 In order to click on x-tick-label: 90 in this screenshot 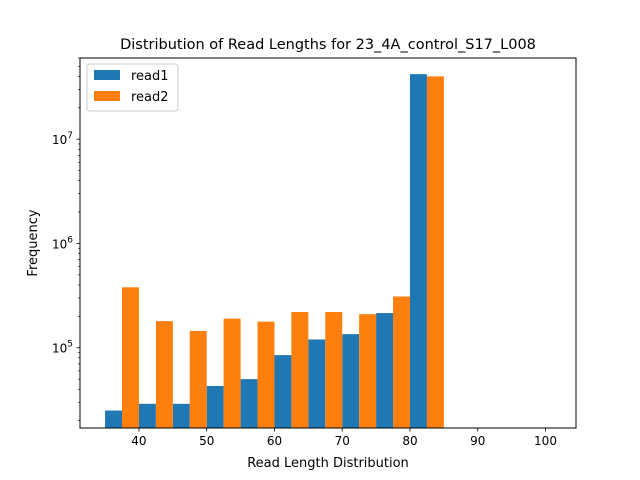, I will do `click(477, 441)`.